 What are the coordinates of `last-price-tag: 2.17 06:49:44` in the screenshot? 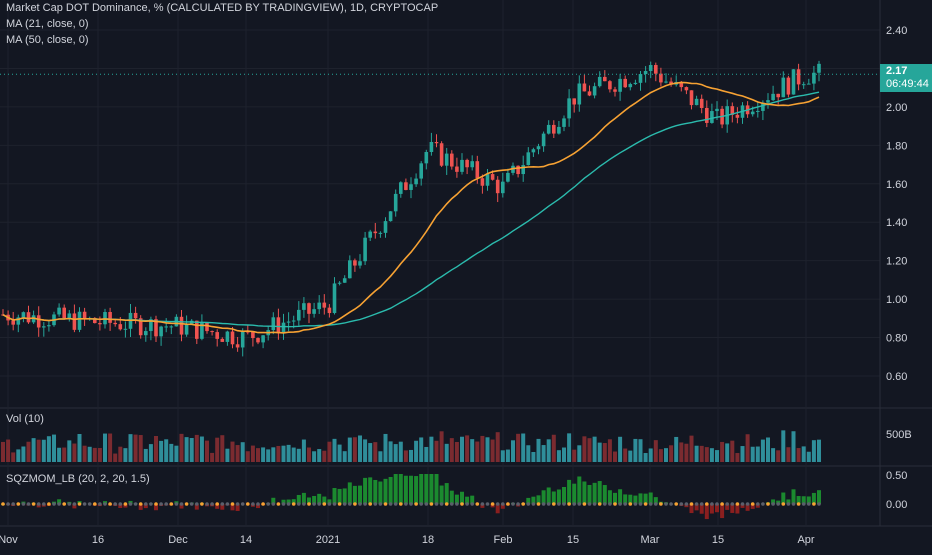 It's located at (906, 78).